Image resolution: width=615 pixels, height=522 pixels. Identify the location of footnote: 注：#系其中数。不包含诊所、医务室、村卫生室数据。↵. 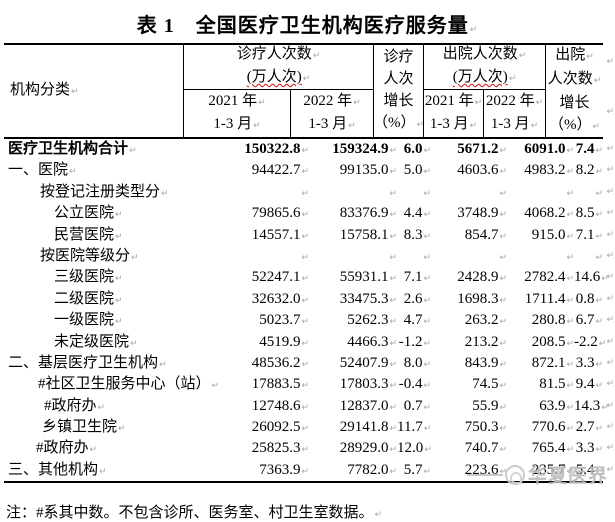
(194, 513).